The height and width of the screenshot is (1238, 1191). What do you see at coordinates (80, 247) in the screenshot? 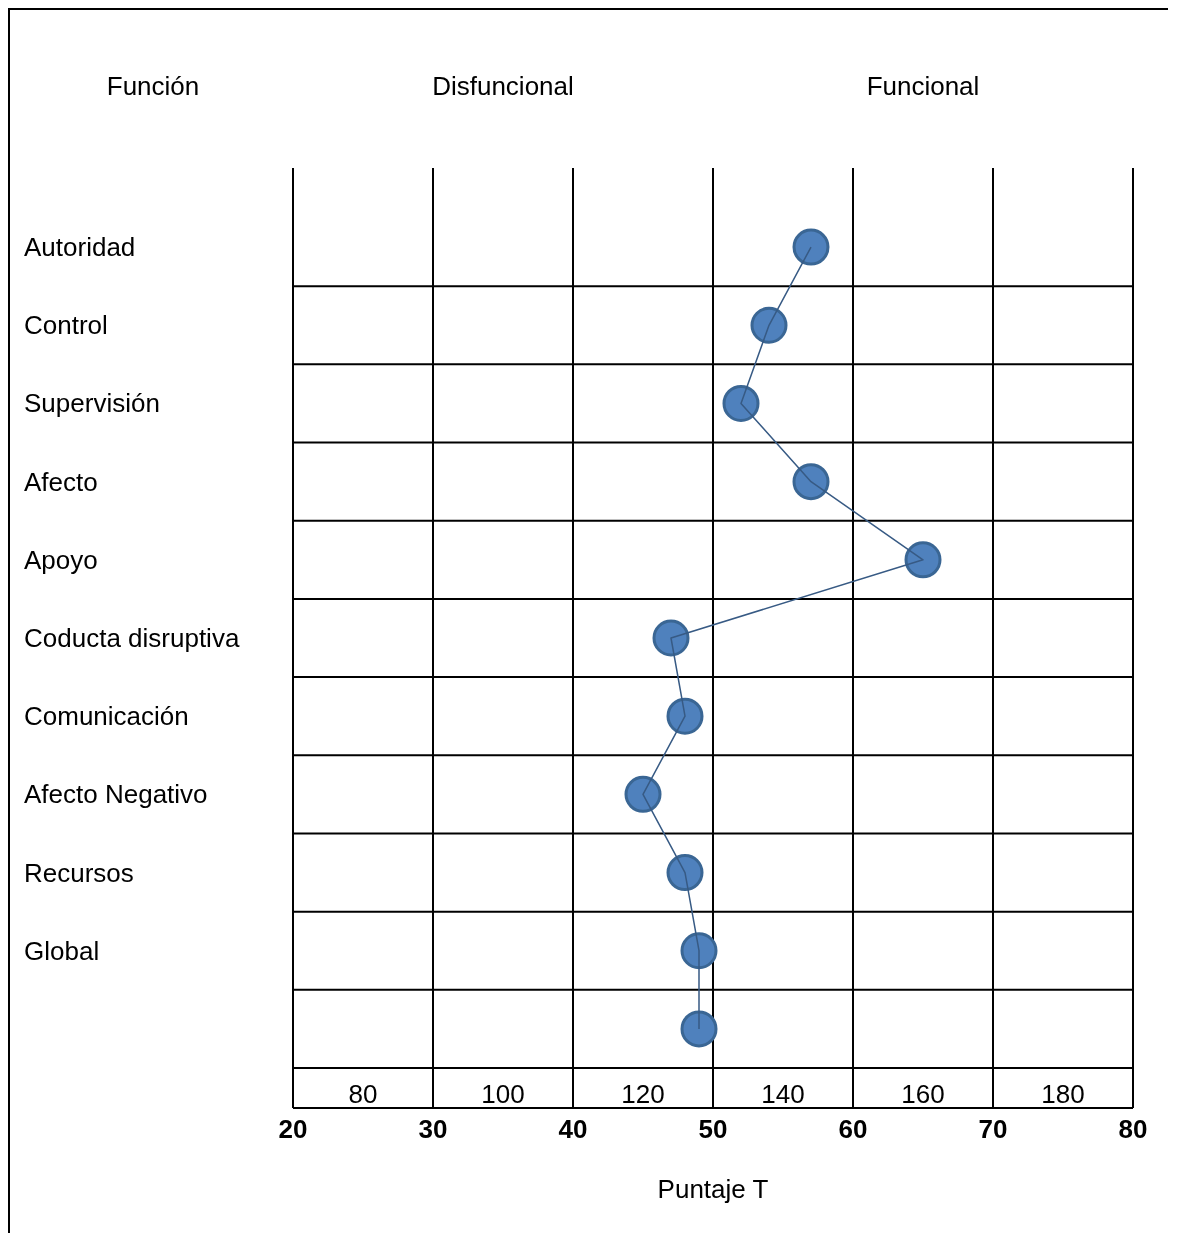
I see `y-tick-label: Autoridad` at bounding box center [80, 247].